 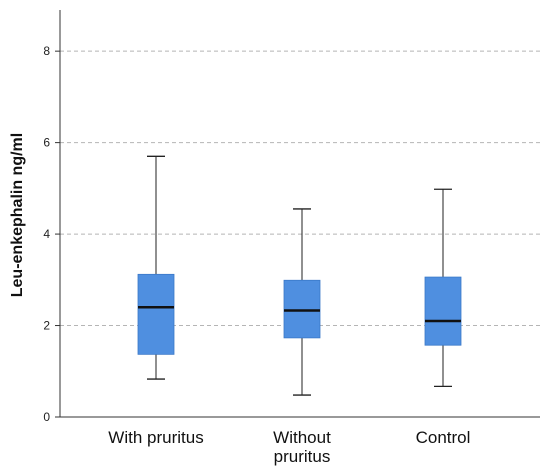 I want to click on category-label: Control, so click(x=443, y=437).